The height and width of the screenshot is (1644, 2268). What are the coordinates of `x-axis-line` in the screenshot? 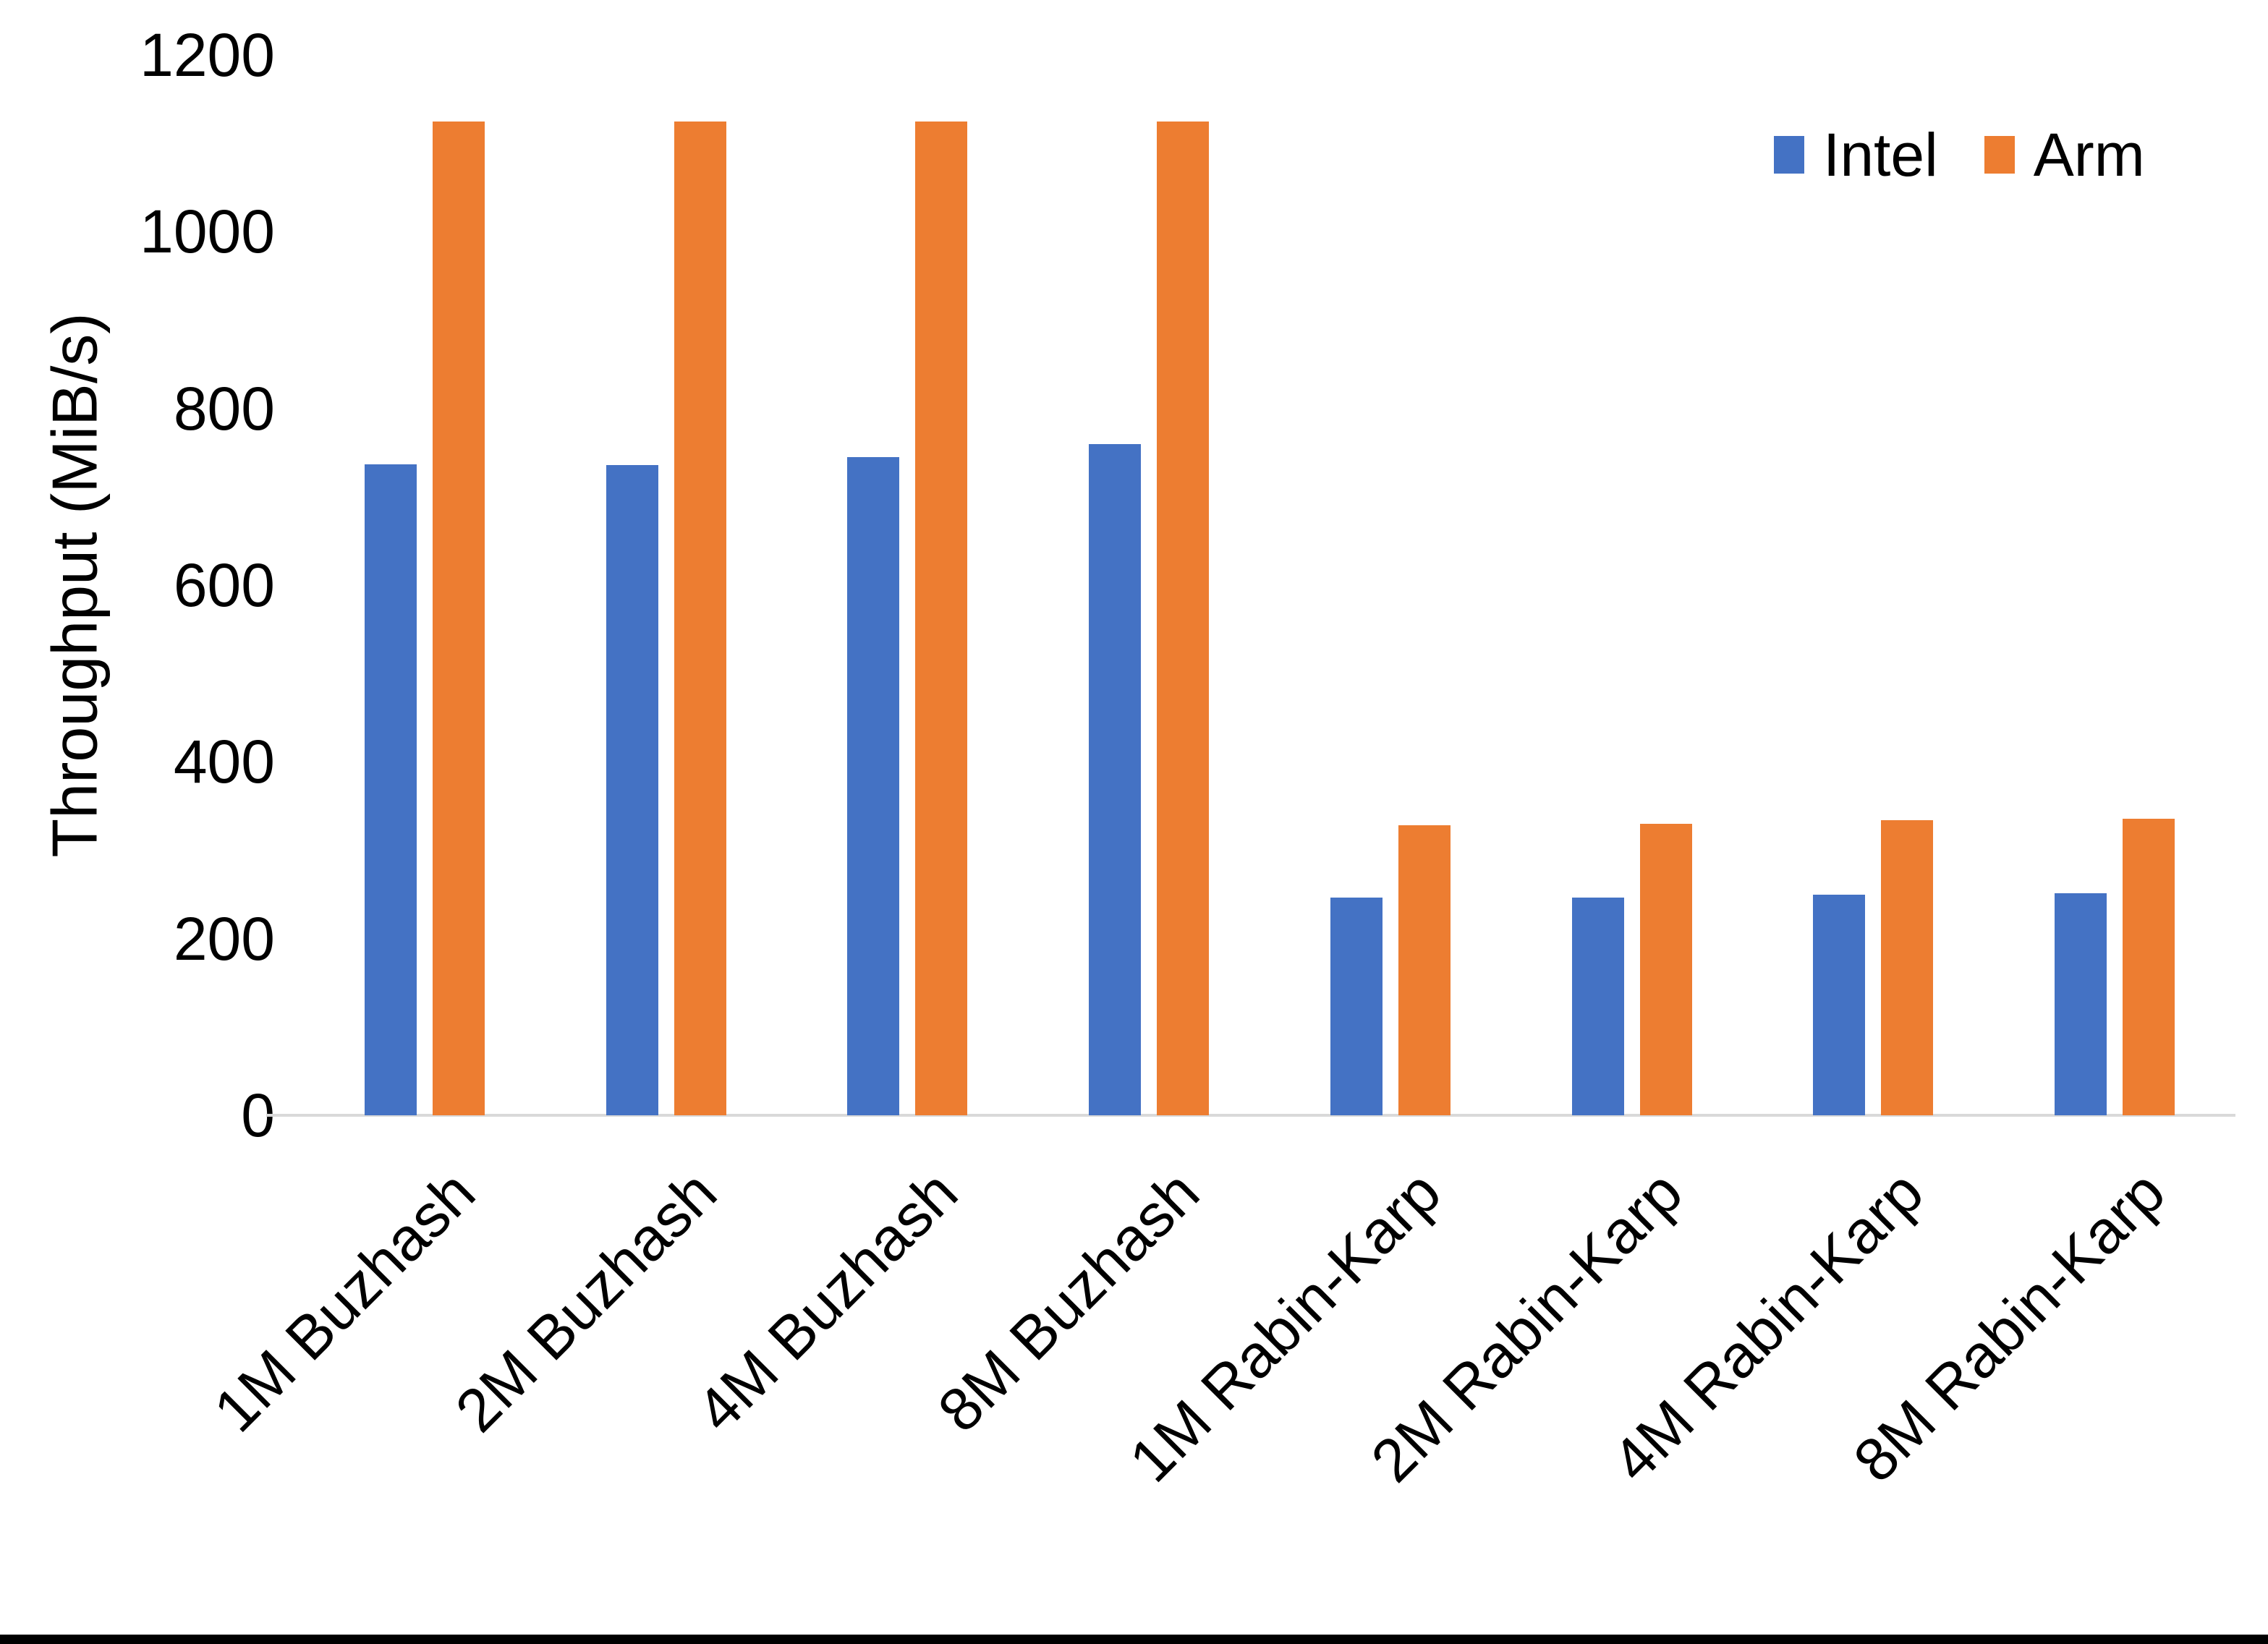 It's located at (1250, 1115).